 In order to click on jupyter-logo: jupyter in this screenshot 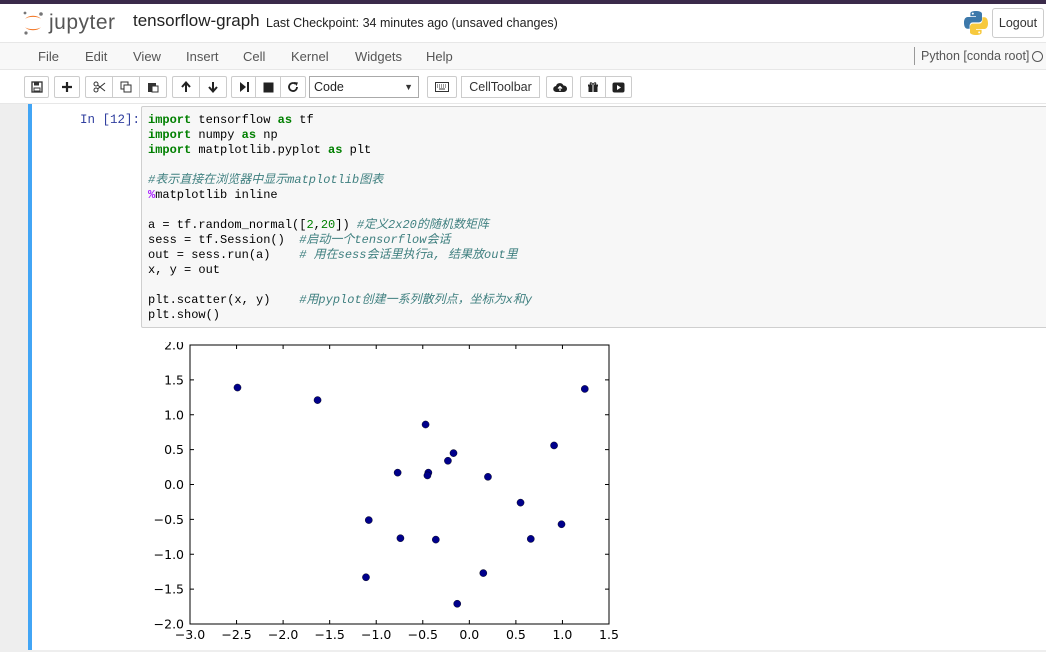, I will do `click(72, 23)`.